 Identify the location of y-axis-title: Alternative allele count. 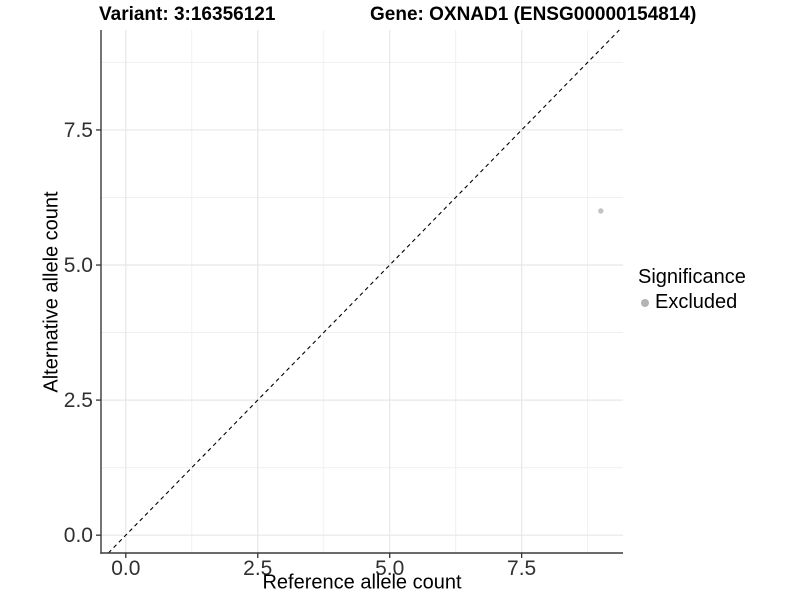
(51, 292).